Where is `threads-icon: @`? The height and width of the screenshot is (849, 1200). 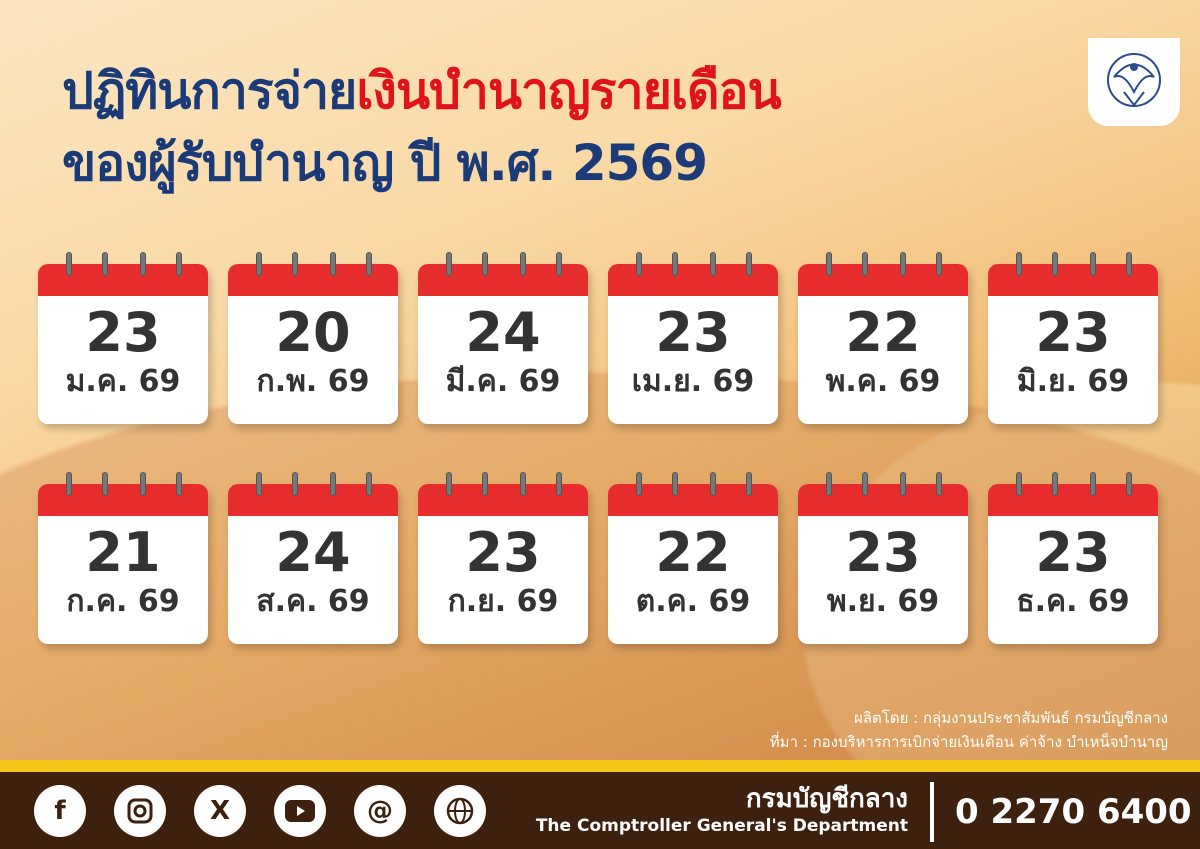
threads-icon: @ is located at coordinates (380, 811).